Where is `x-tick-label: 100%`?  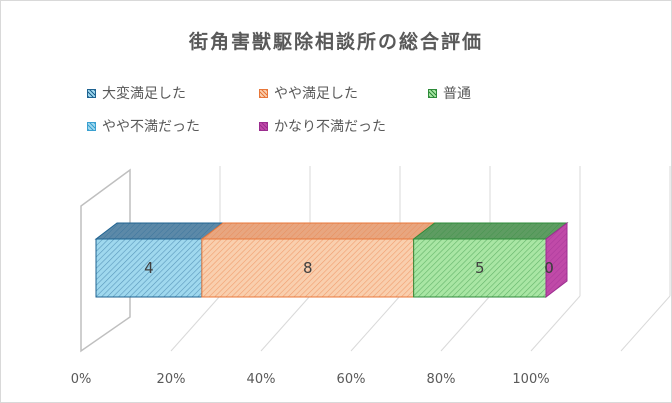 x-tick-label: 100% is located at coordinates (530, 379).